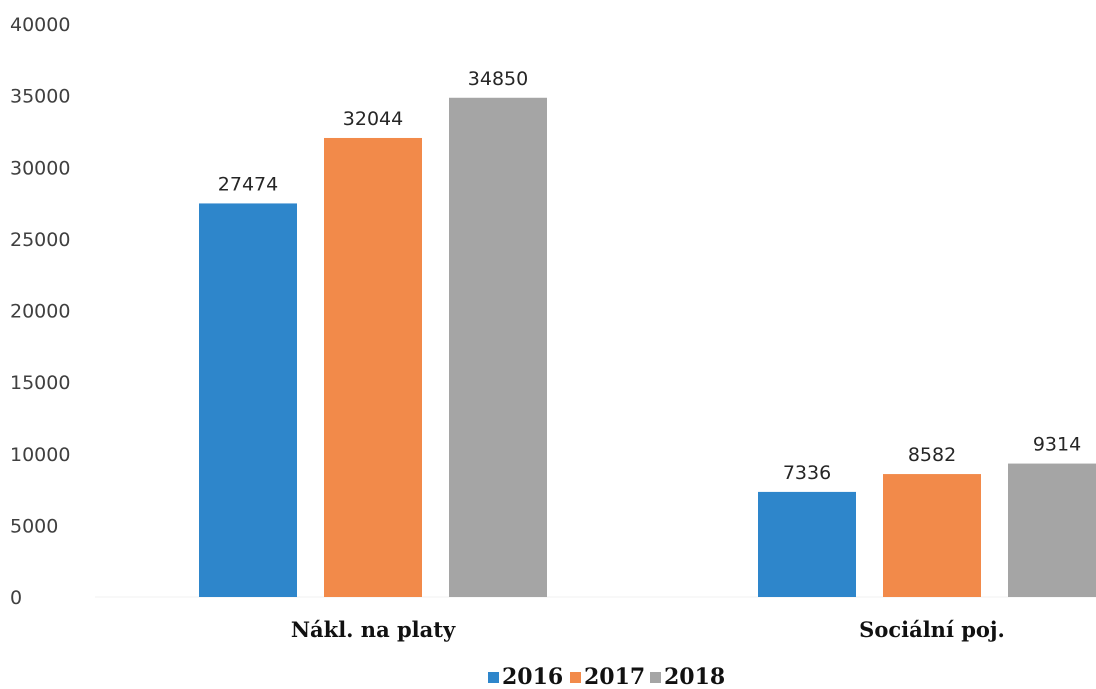 The height and width of the screenshot is (689, 1096). What do you see at coordinates (40, 25) in the screenshot?
I see `y-tick-label: 40000` at bounding box center [40, 25].